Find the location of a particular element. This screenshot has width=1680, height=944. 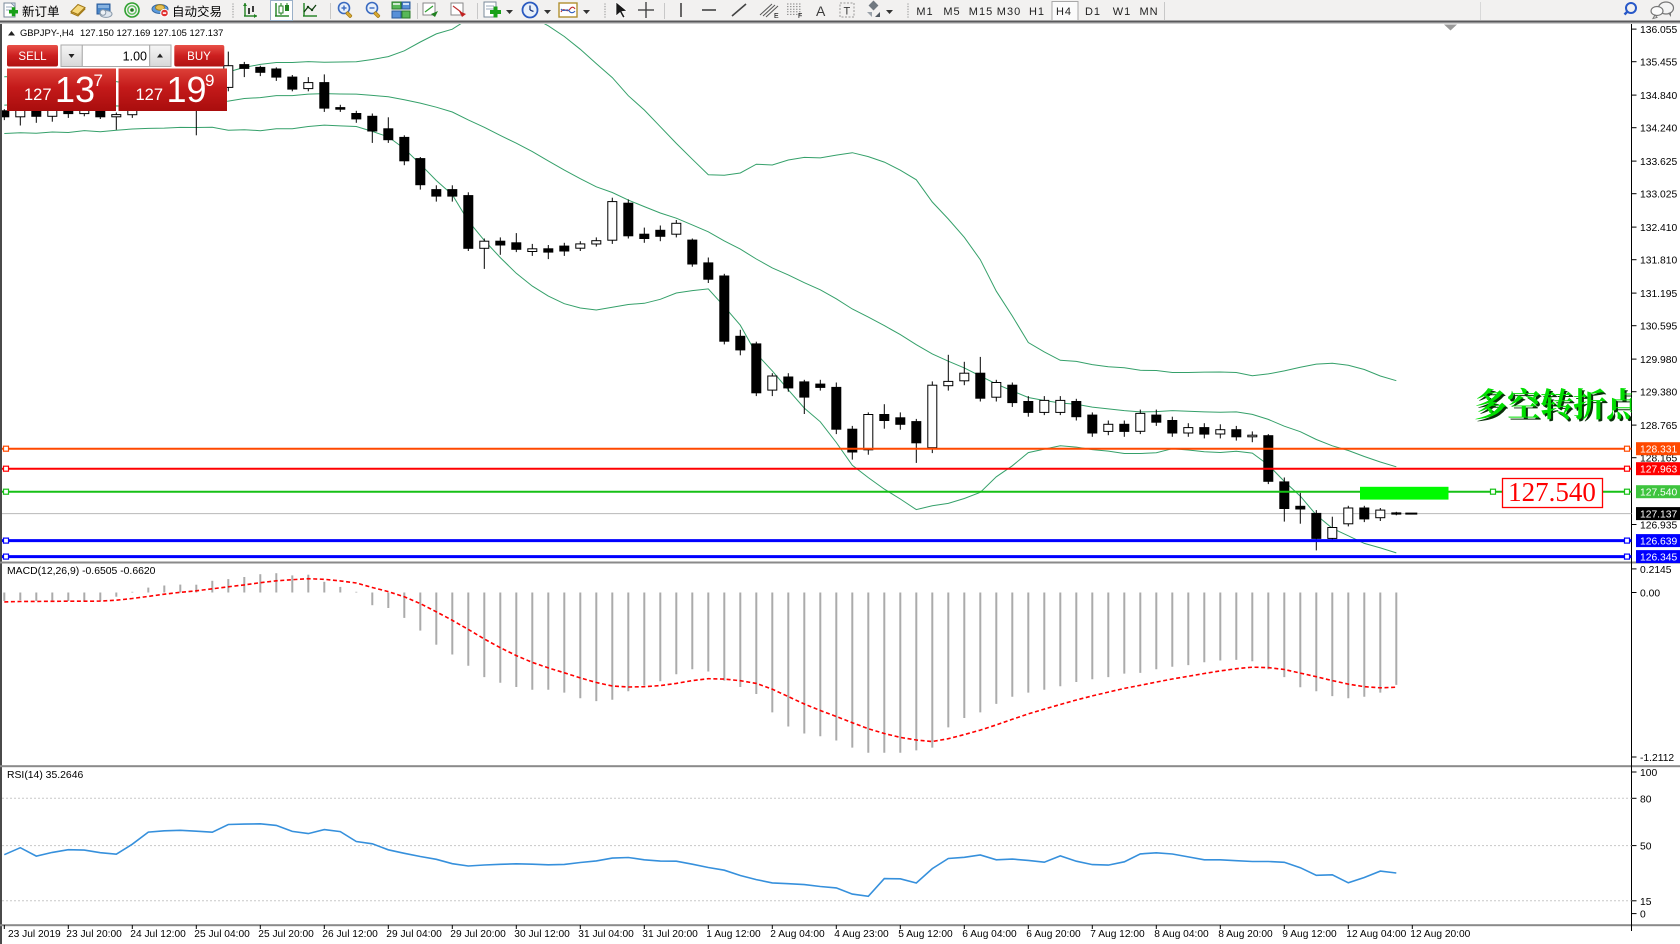

svg-text: 134.240 is located at coordinates (1658, 129).